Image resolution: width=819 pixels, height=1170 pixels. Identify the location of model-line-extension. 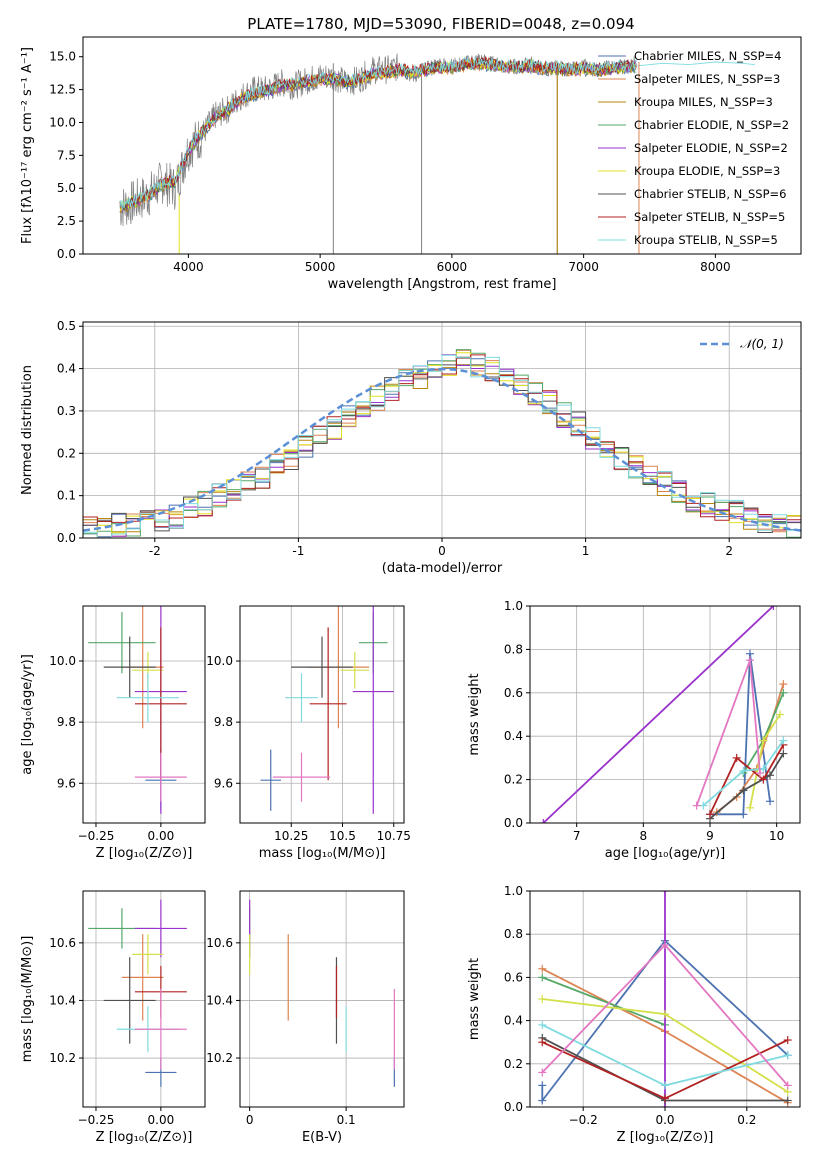
(695, 64).